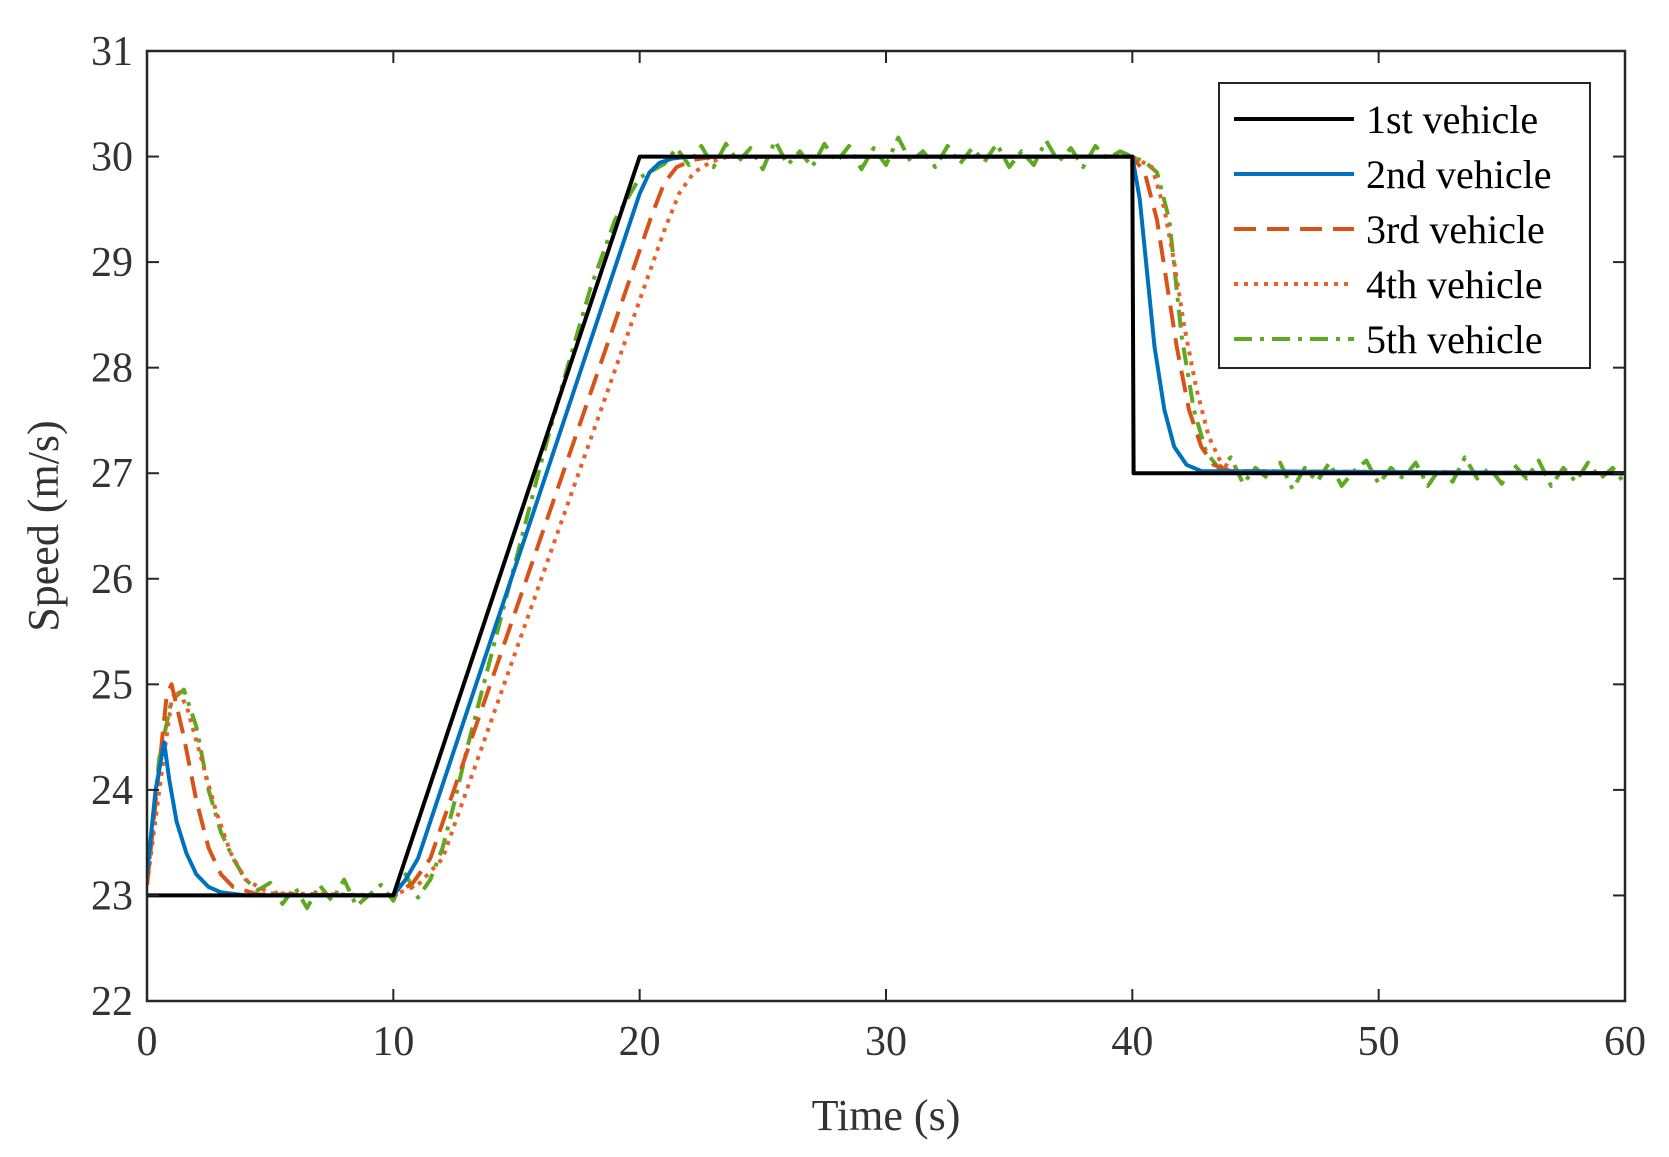 This screenshot has width=1669, height=1157. What do you see at coordinates (886, 1115) in the screenshot?
I see `x-axis-label: Time (s)` at bounding box center [886, 1115].